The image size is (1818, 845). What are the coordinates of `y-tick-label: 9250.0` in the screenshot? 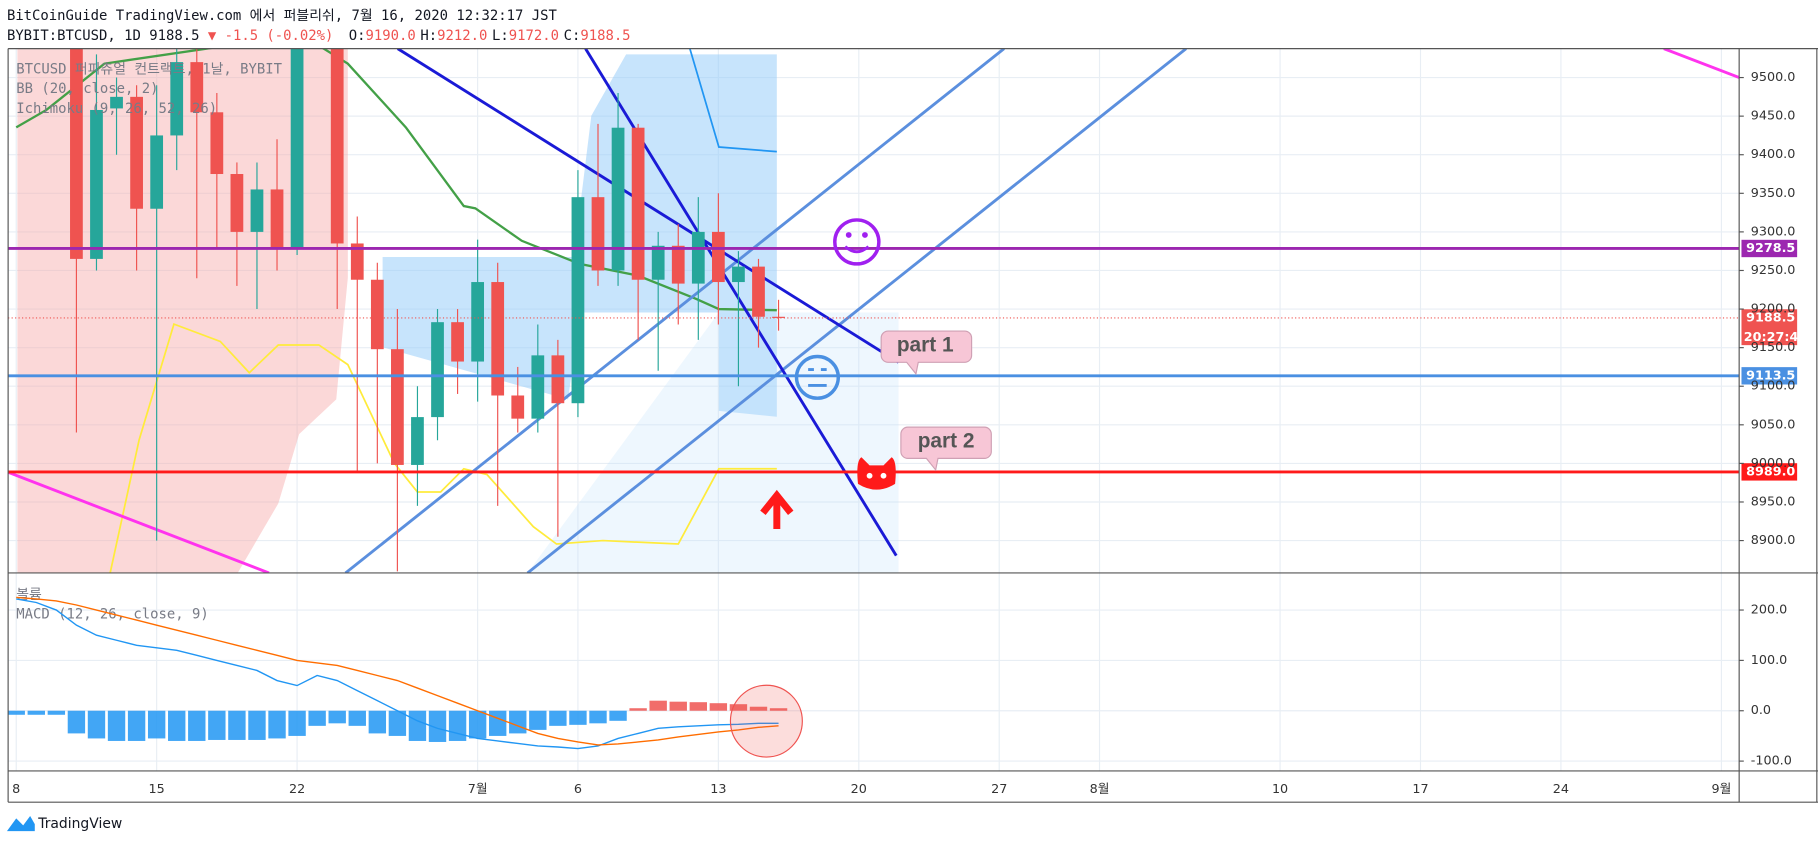 It's located at (1773, 270).